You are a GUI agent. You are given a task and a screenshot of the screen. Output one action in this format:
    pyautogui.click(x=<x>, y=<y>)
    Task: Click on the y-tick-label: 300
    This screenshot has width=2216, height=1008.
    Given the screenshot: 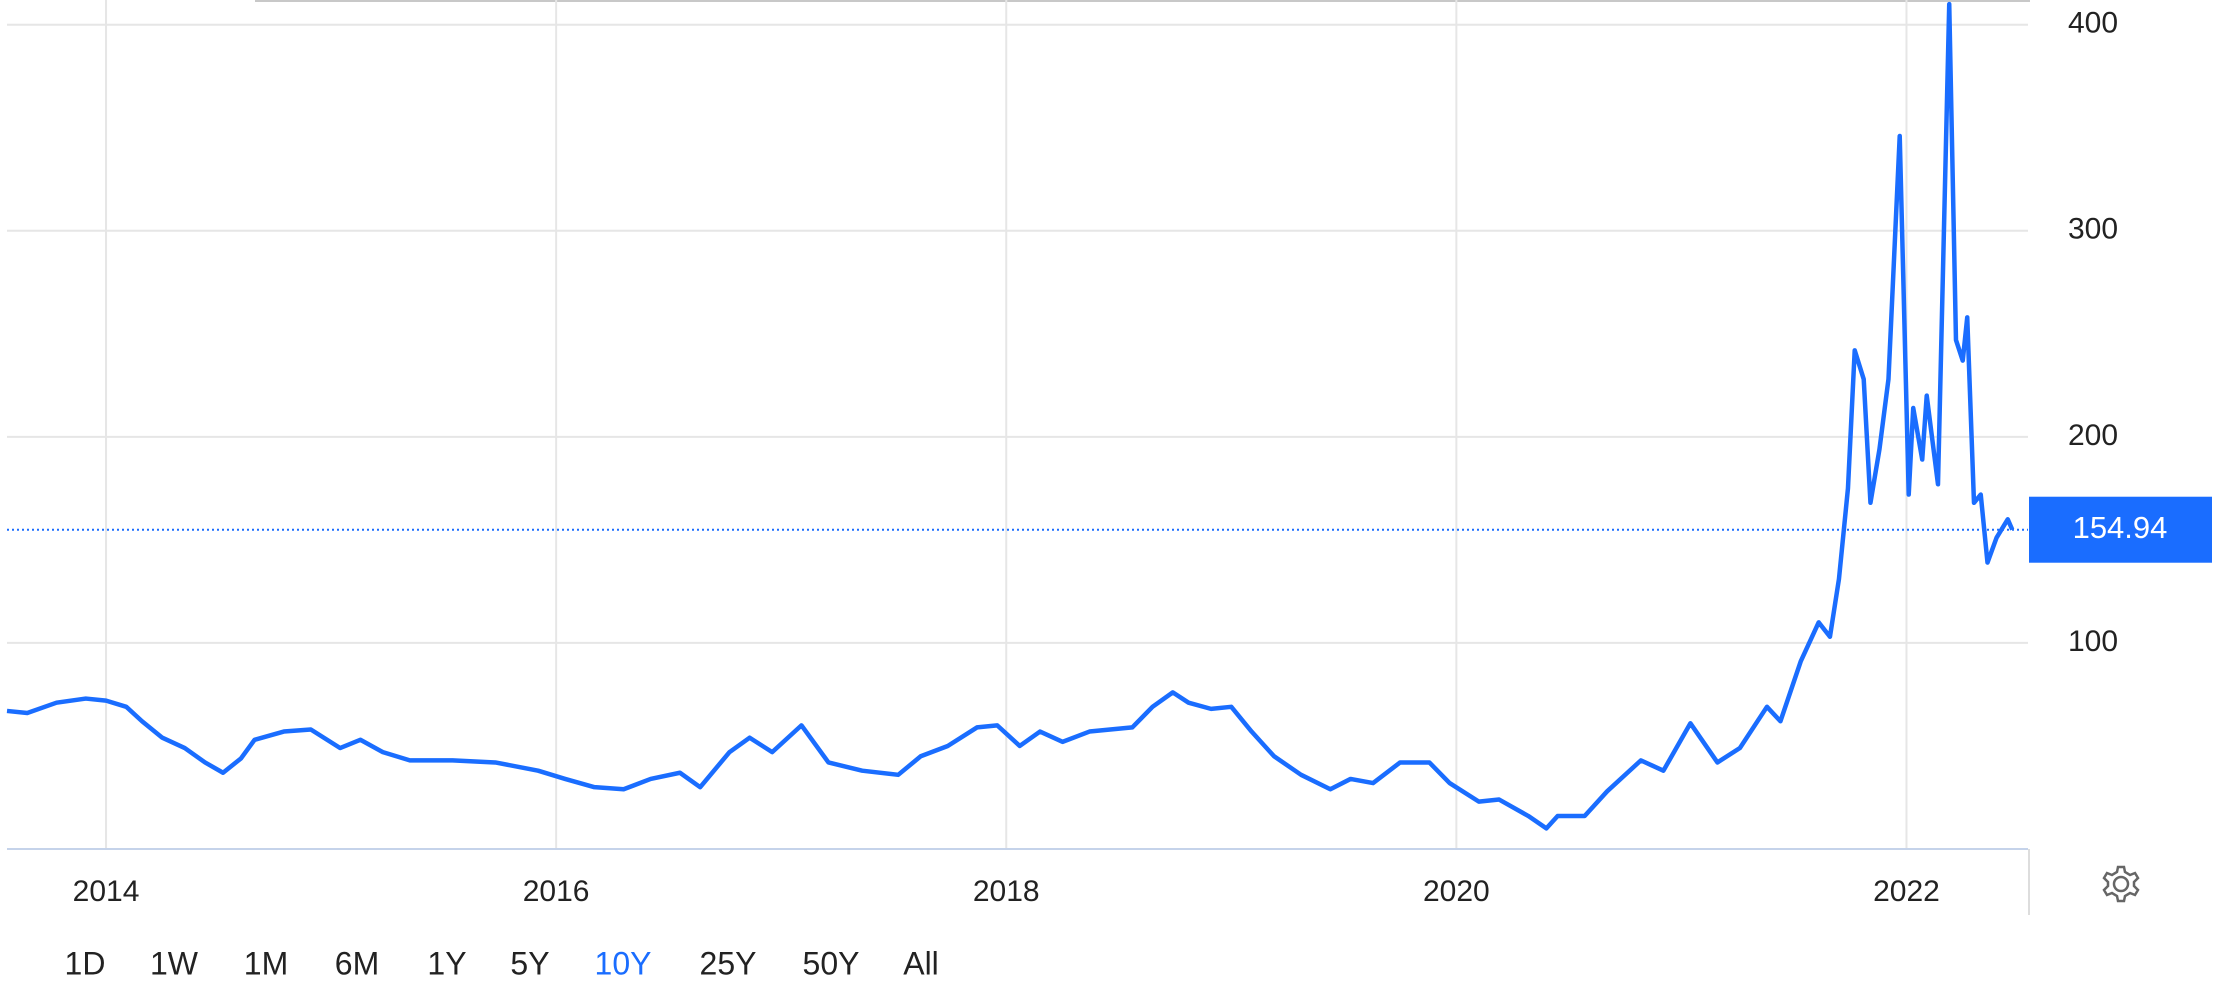 What is the action you would take?
    pyautogui.click(x=2093, y=229)
    